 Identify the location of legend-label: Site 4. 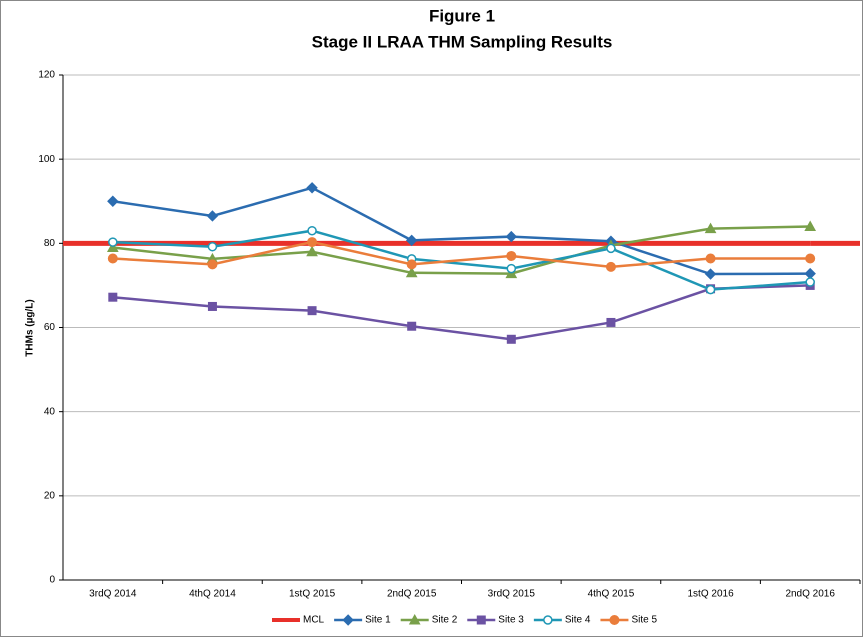
(578, 620).